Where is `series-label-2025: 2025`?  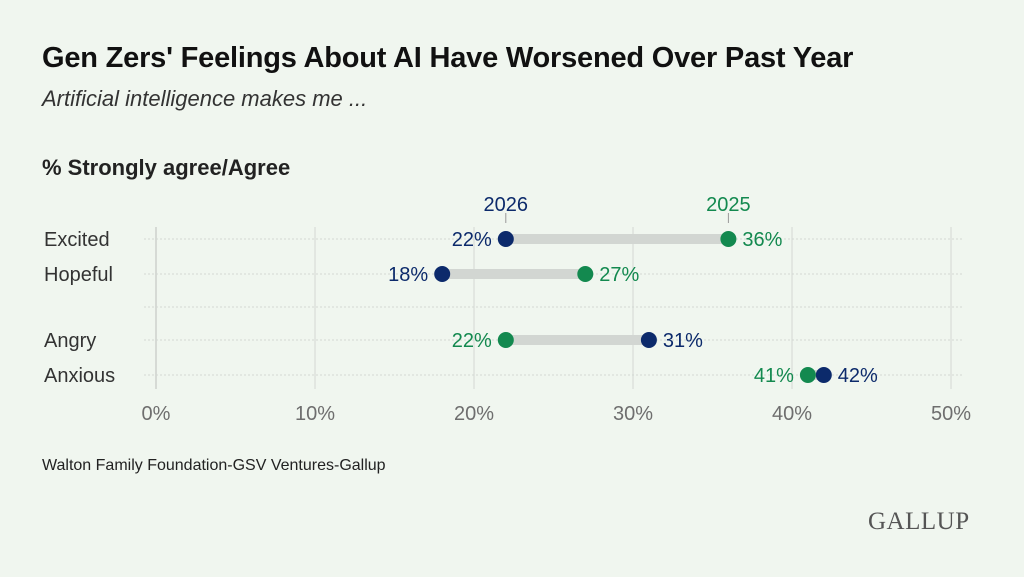 series-label-2025: 2025 is located at coordinates (728, 205).